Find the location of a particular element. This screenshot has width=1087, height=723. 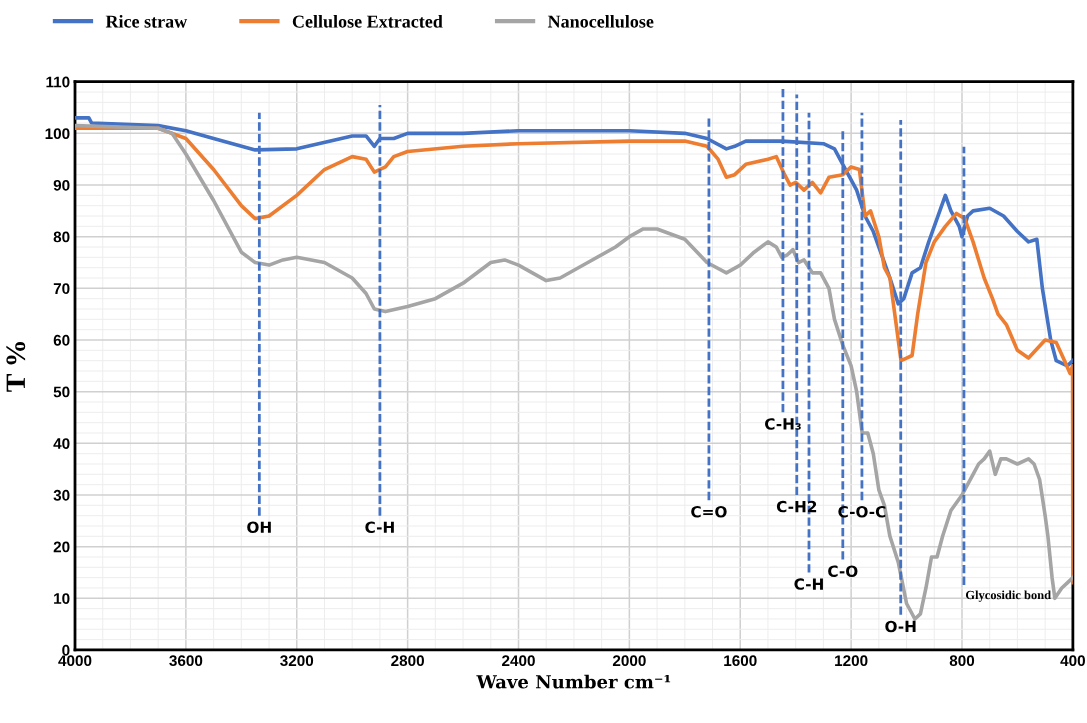

x-tick-label: 800 is located at coordinates (962, 661).